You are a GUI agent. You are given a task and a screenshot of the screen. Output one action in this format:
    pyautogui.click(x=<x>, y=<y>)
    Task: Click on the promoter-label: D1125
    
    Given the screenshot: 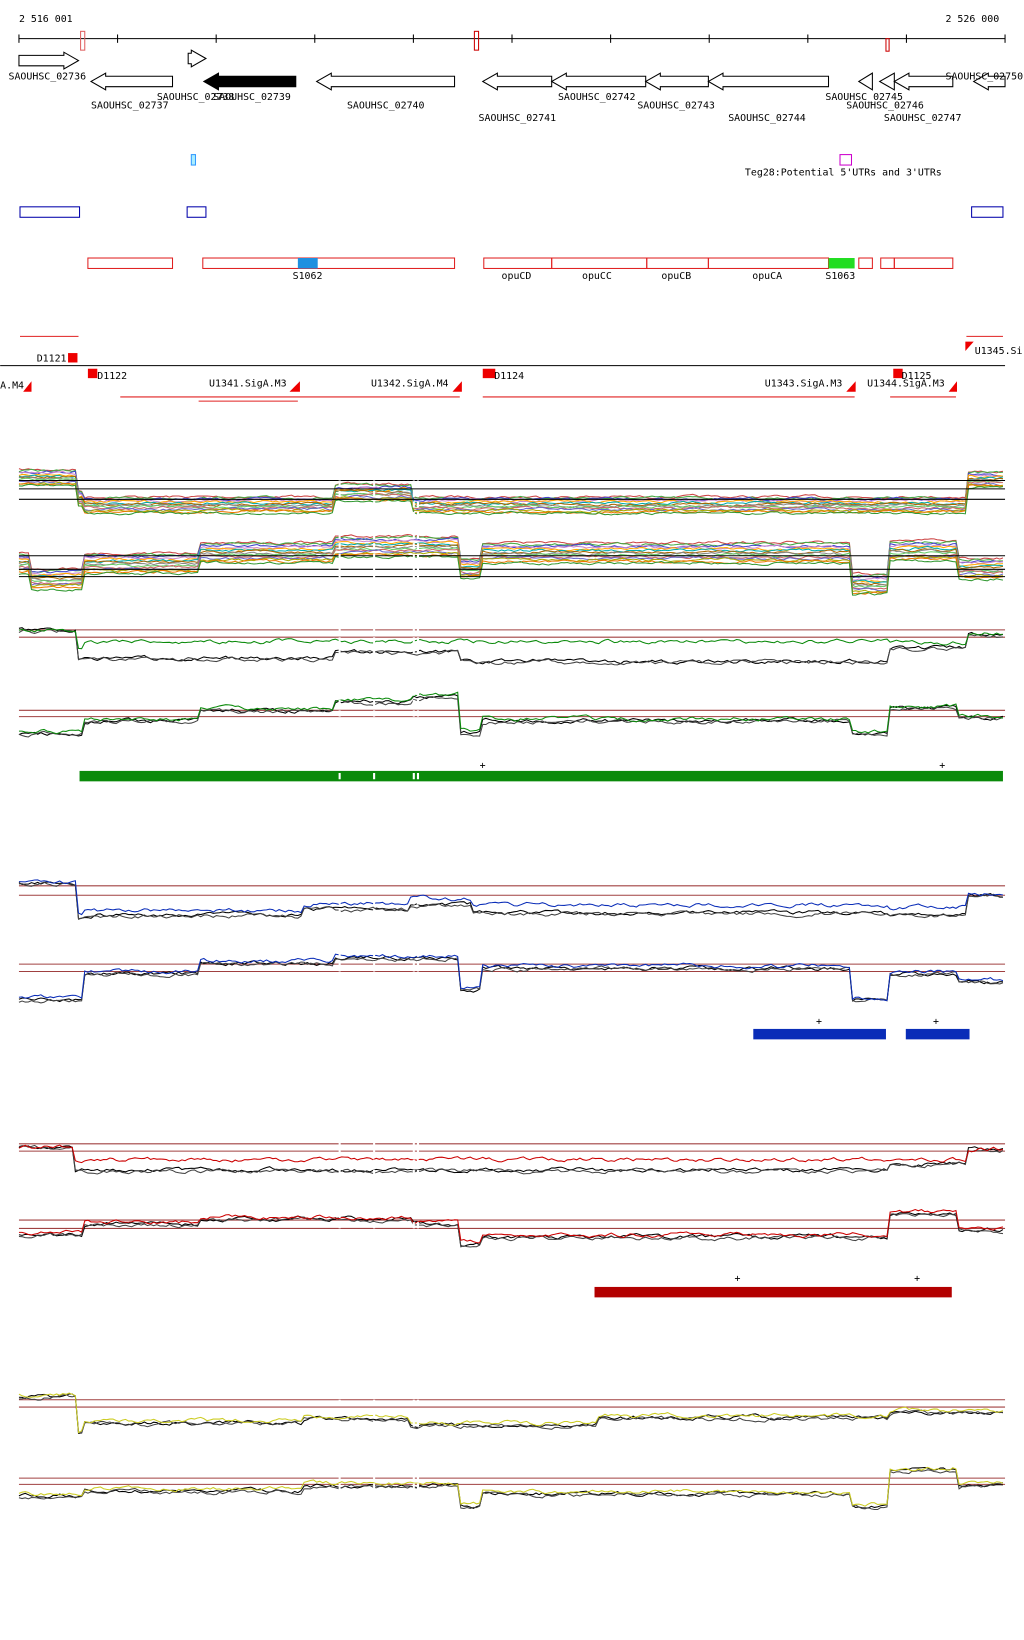 What is the action you would take?
    pyautogui.click(x=917, y=376)
    